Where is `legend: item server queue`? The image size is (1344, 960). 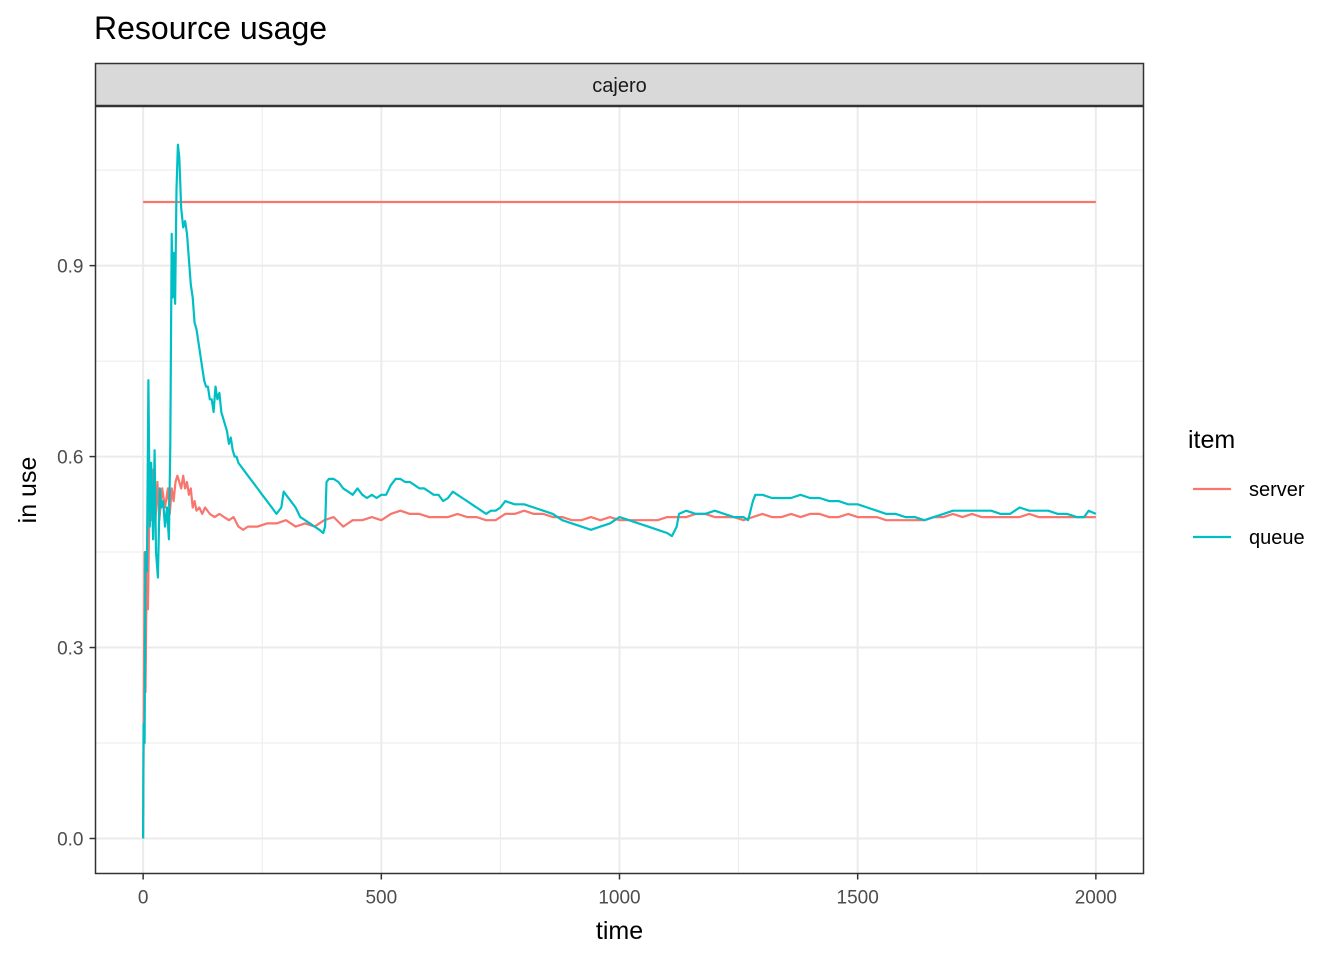 legend: item server queue is located at coordinates (1246, 487).